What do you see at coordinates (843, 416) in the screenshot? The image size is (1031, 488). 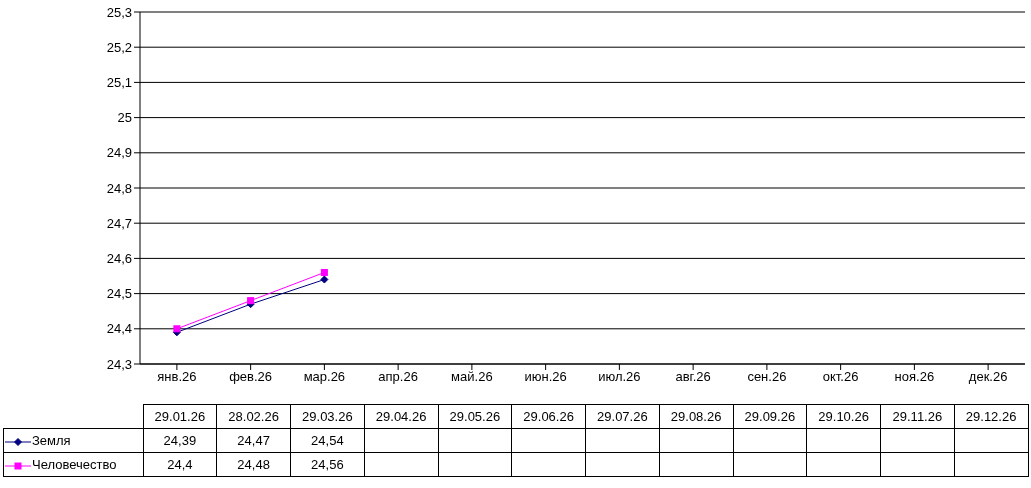 I see `text: 29.10.26` at bounding box center [843, 416].